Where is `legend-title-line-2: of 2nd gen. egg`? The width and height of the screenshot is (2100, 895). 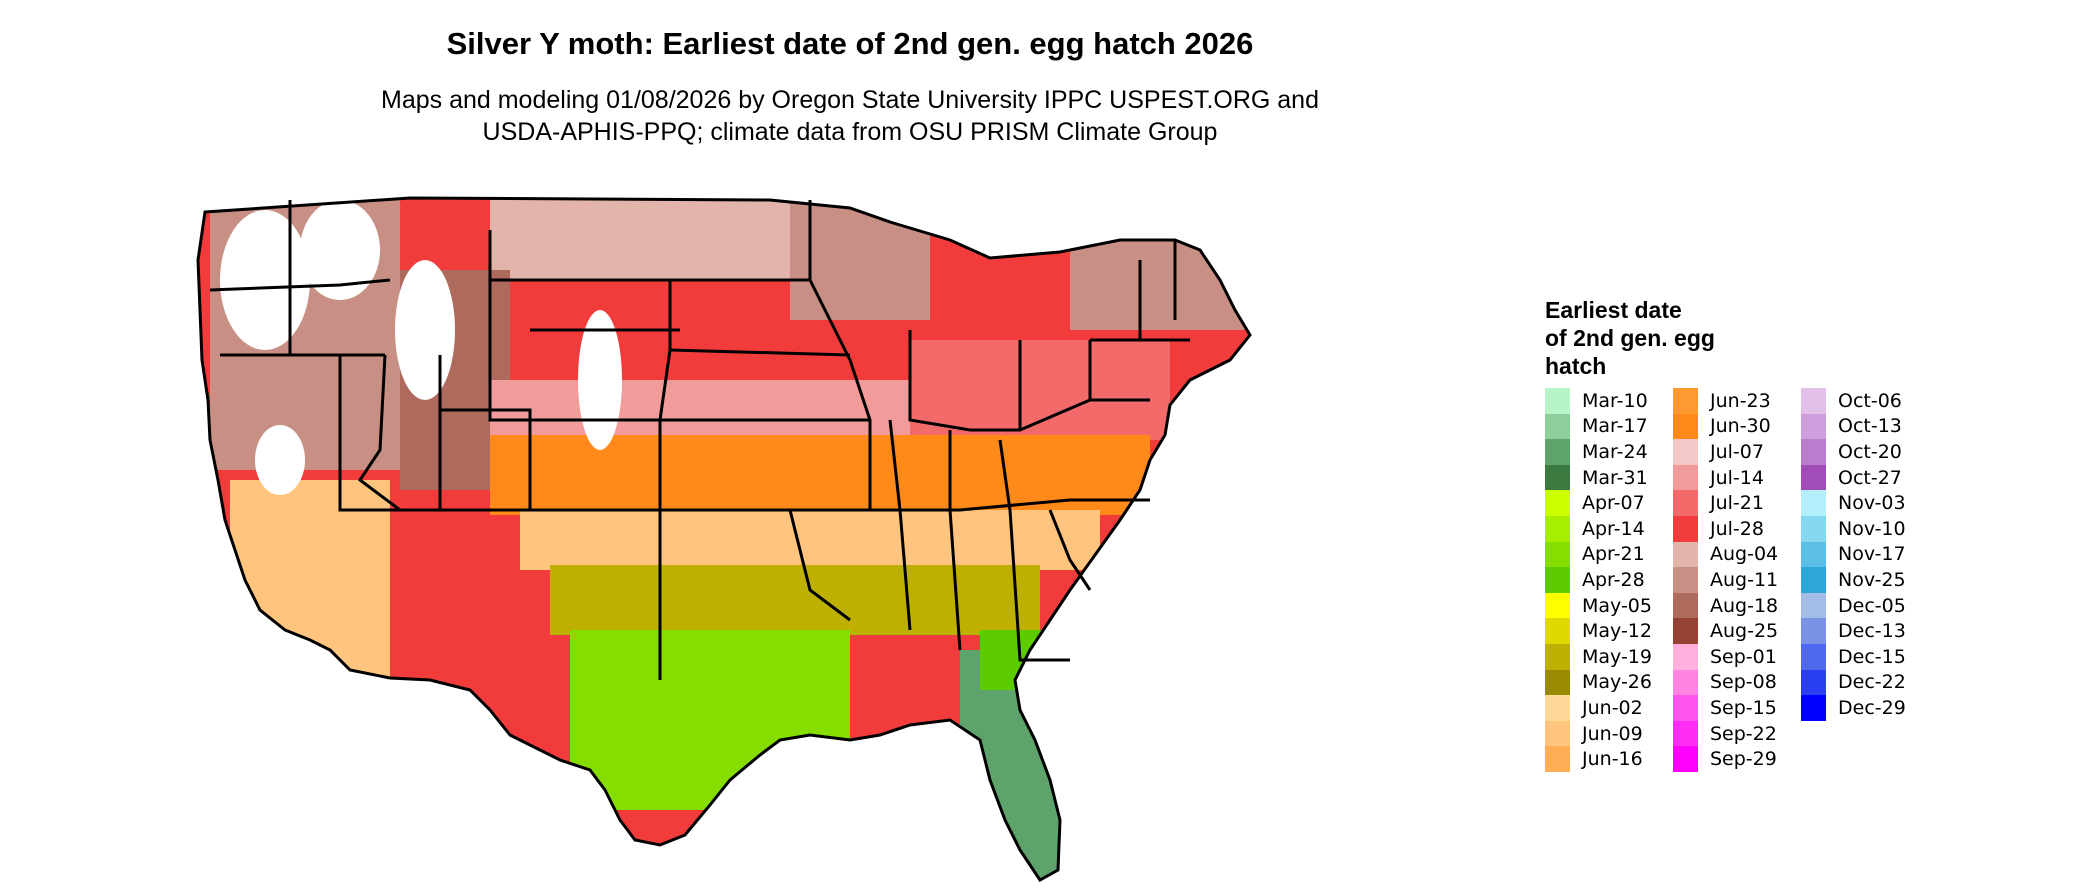 legend-title-line-2: of 2nd gen. egg is located at coordinates (1675, 338).